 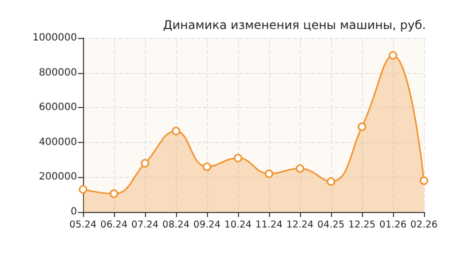 What do you see at coordinates (207, 225) in the screenshot?
I see `x-tick-label: 09.24` at bounding box center [207, 225].